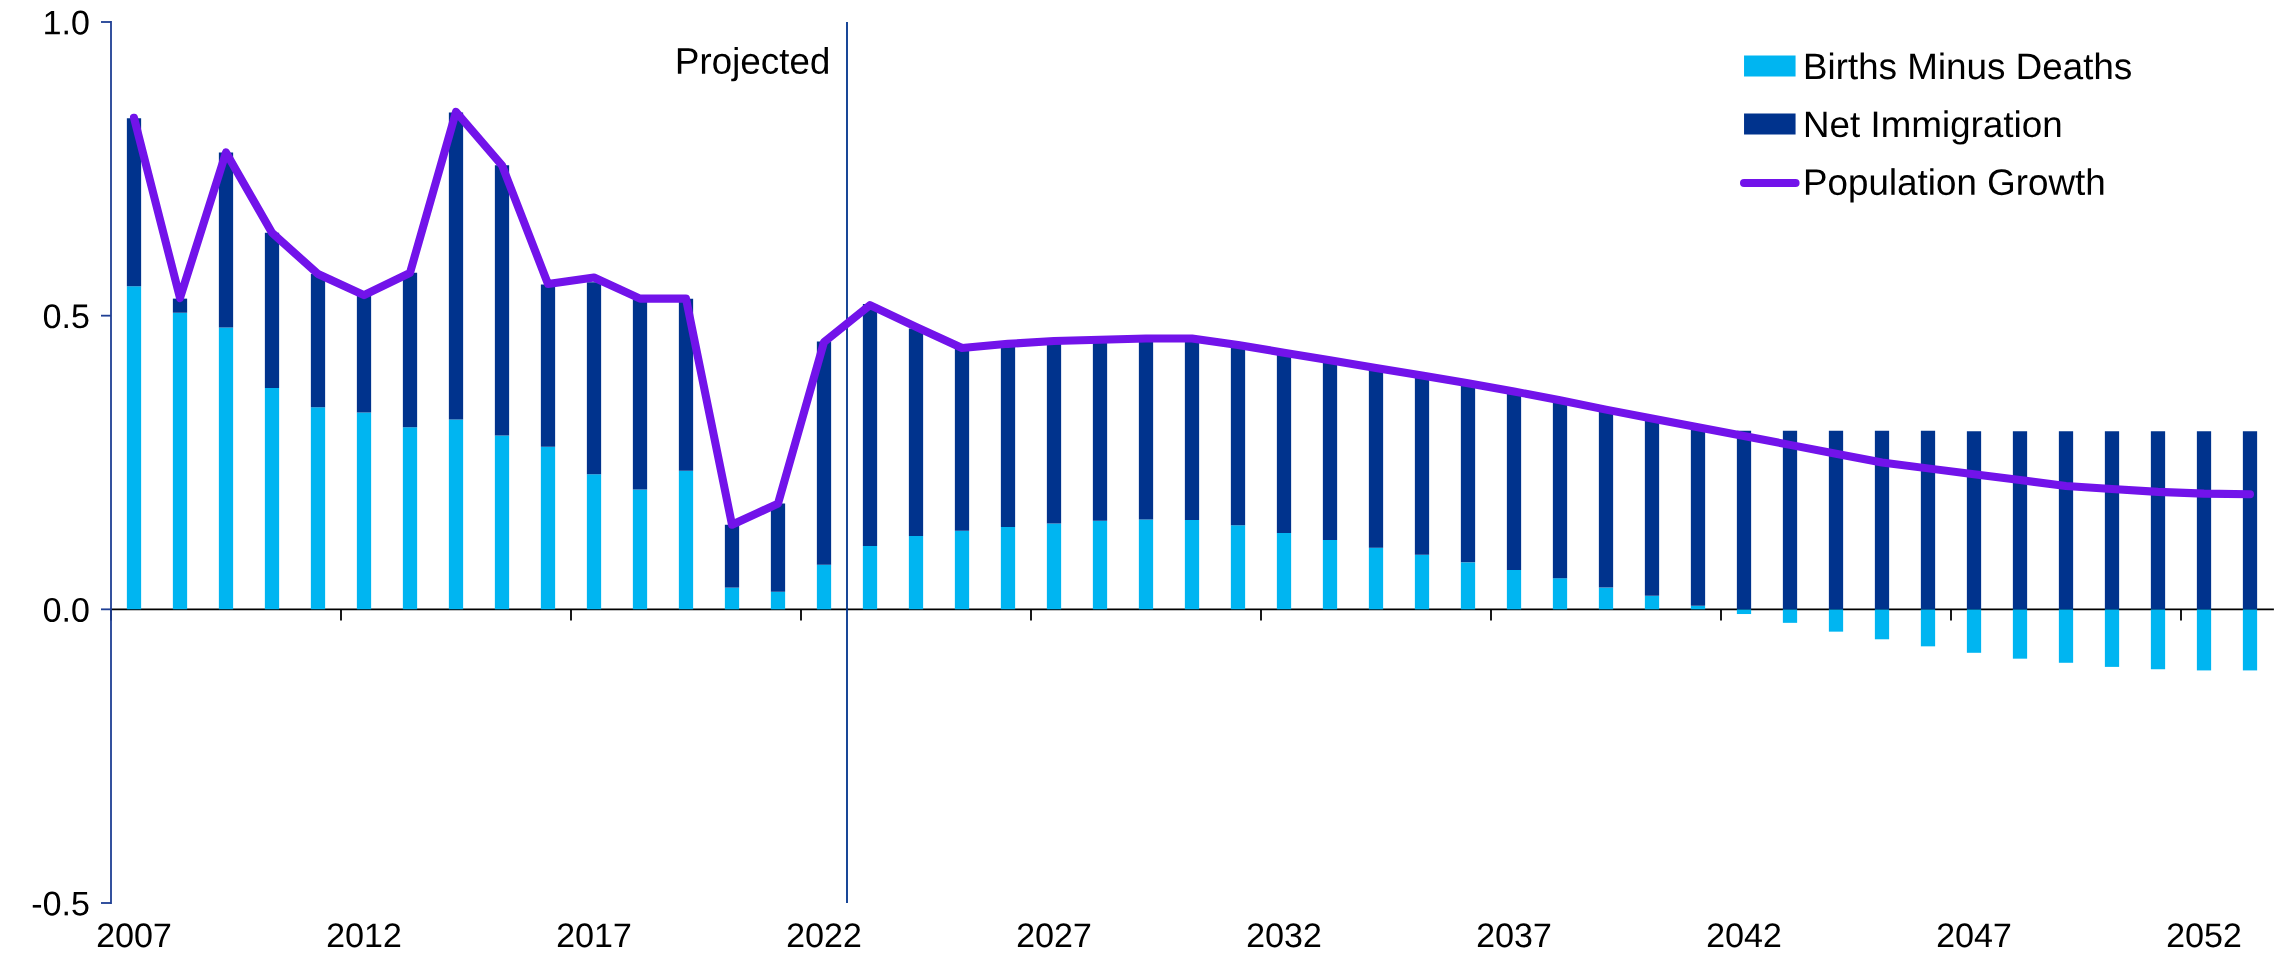  I want to click on ref-line-label: Projected, so click(752, 64).